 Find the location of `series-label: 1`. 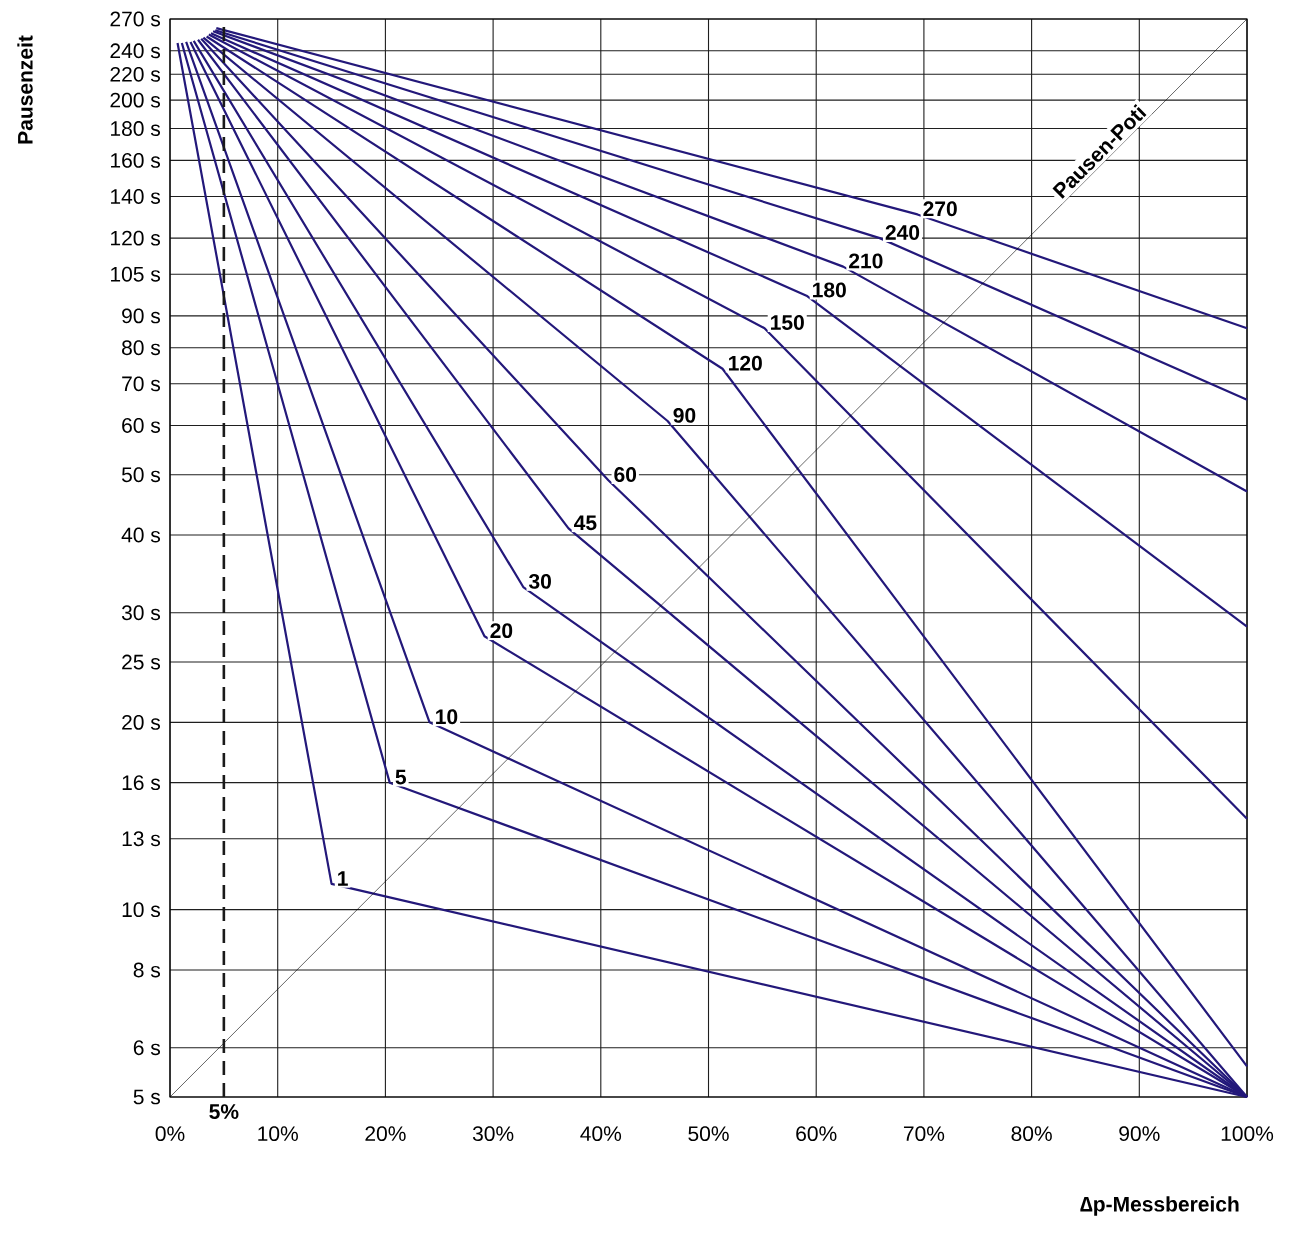

series-label: 1 is located at coordinates (343, 878).